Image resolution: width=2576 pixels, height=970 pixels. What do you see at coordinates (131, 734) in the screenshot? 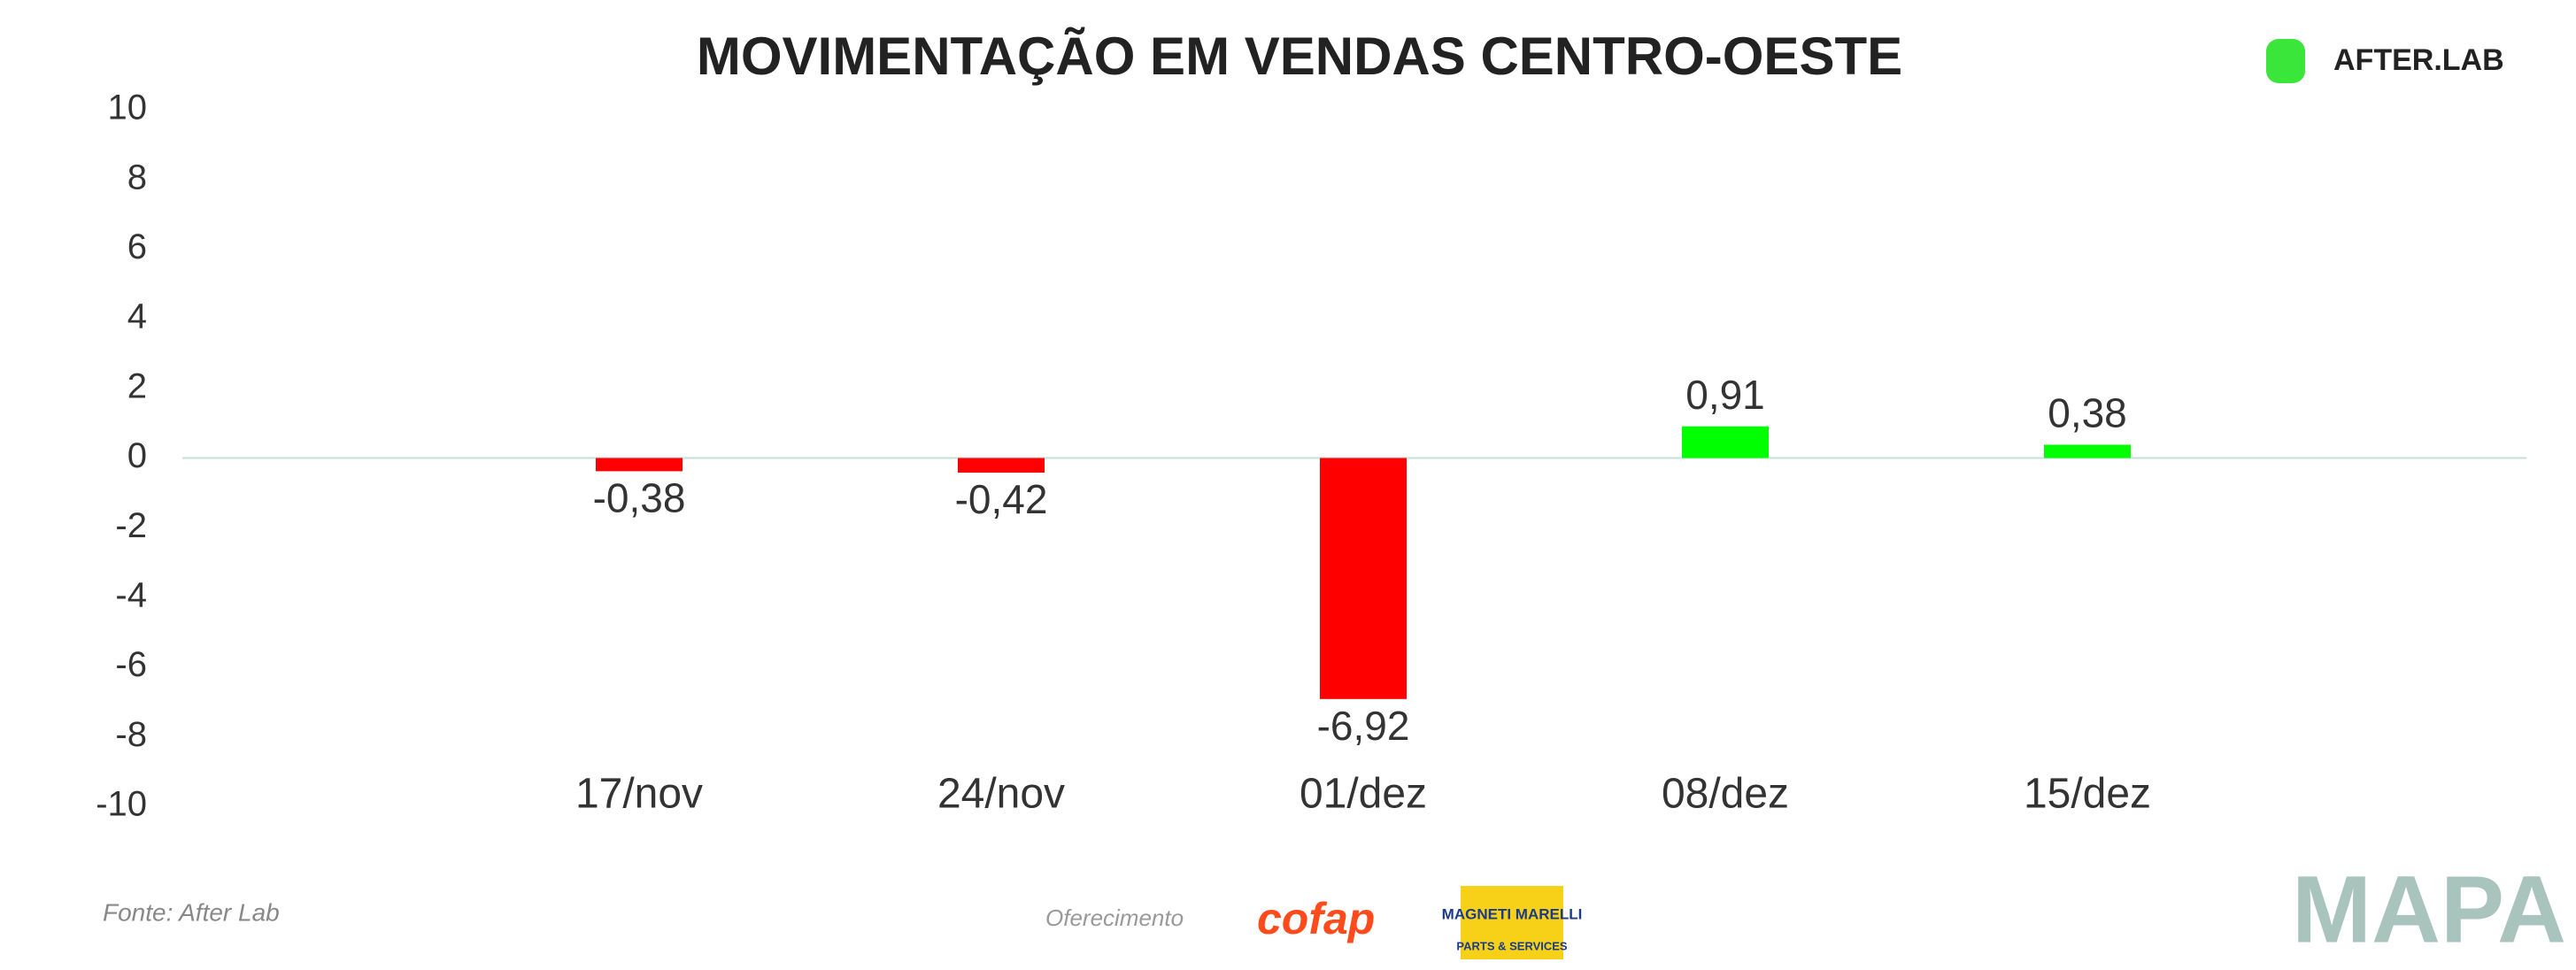
I see `y-tick-label: -8` at bounding box center [131, 734].